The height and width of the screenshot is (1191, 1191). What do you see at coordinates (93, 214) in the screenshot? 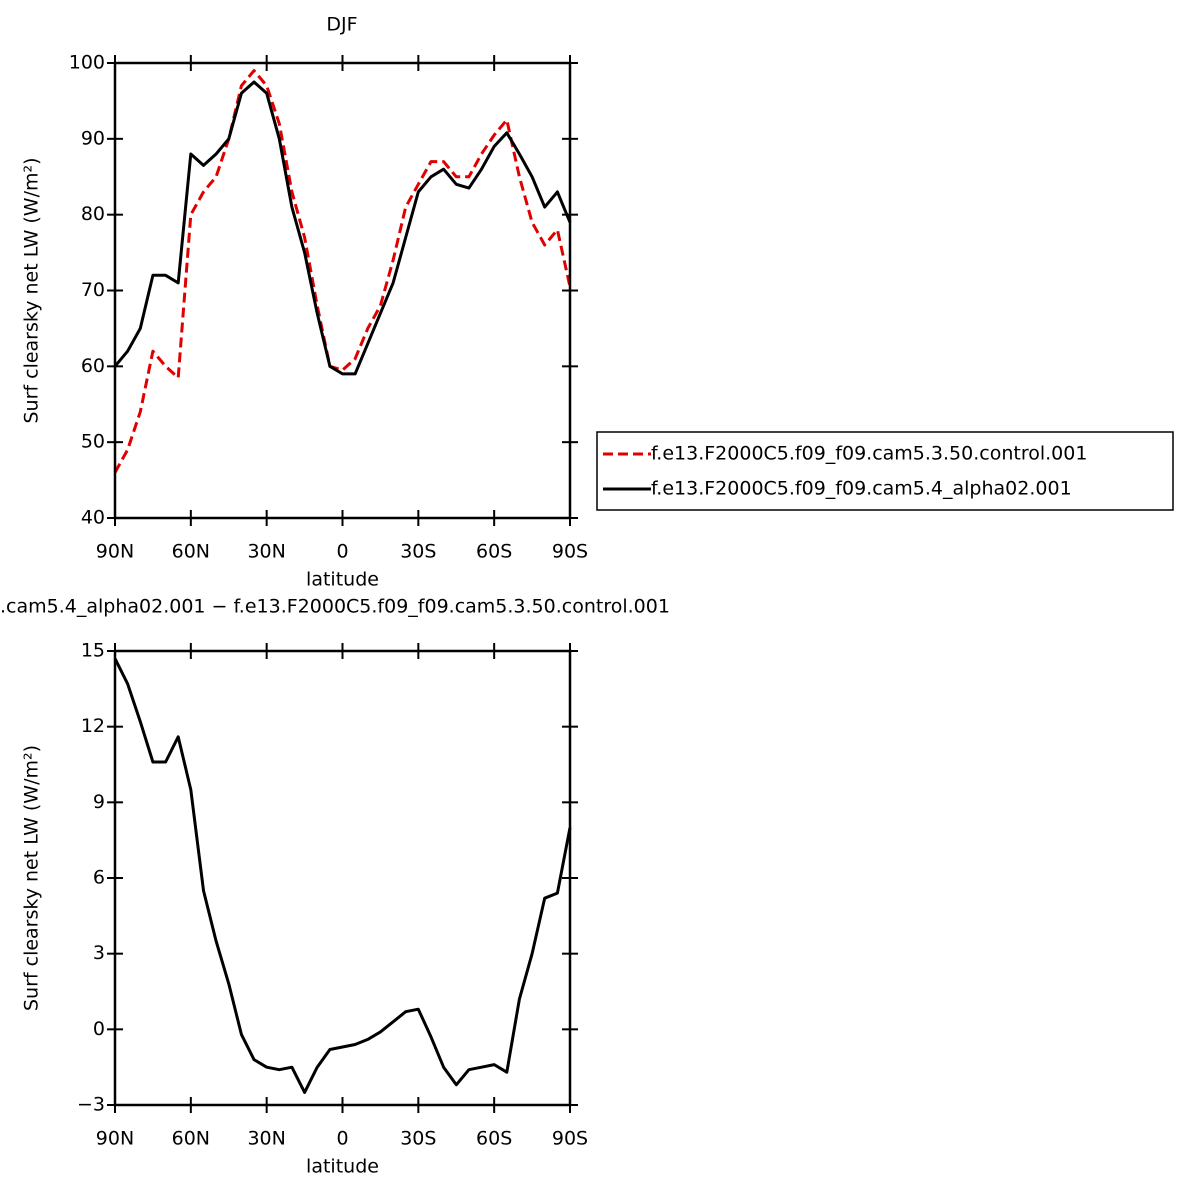
I see `y-tick-label: 80` at bounding box center [93, 214].